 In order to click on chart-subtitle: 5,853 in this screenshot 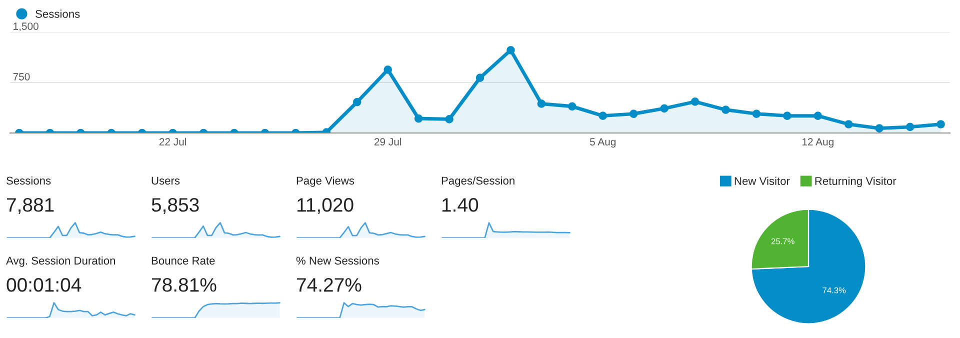, I will do `click(175, 206)`.